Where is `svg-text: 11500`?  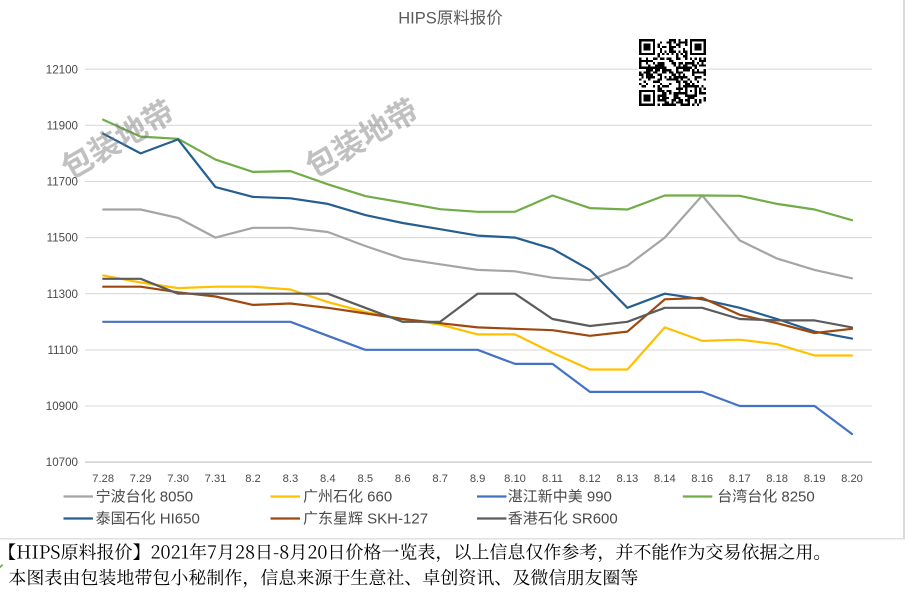 svg-text: 11500 is located at coordinates (62, 238).